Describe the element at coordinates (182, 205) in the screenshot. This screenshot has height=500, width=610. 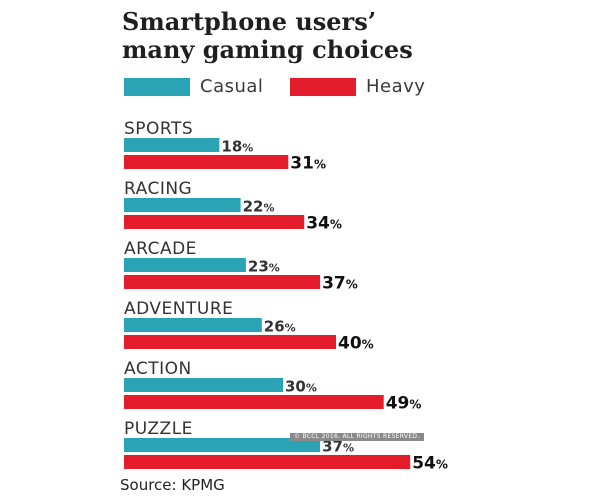
I see `bar-casual-racing` at that location.